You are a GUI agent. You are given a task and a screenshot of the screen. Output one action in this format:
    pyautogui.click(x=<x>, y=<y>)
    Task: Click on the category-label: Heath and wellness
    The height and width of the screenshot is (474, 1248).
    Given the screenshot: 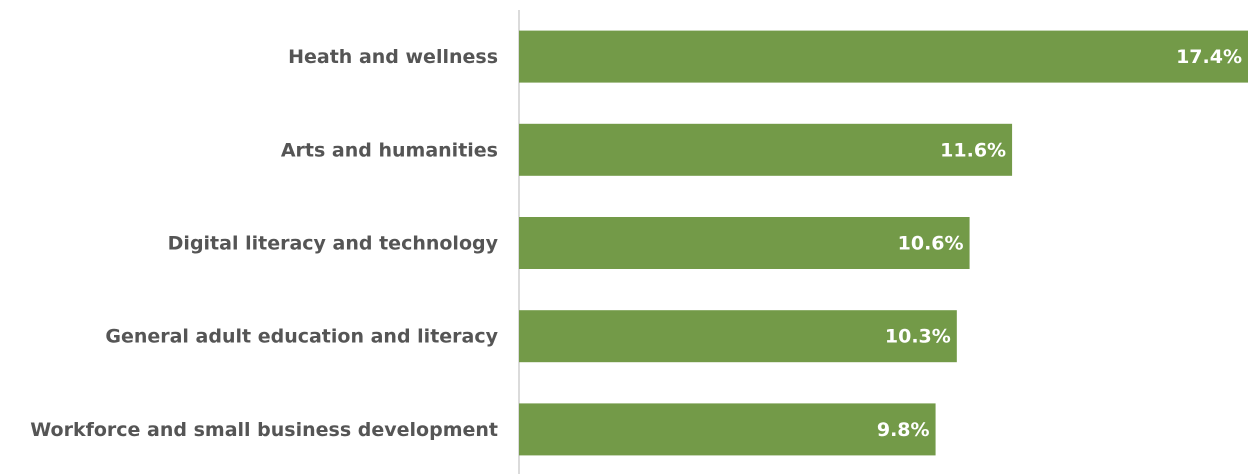 What is the action you would take?
    pyautogui.click(x=393, y=57)
    